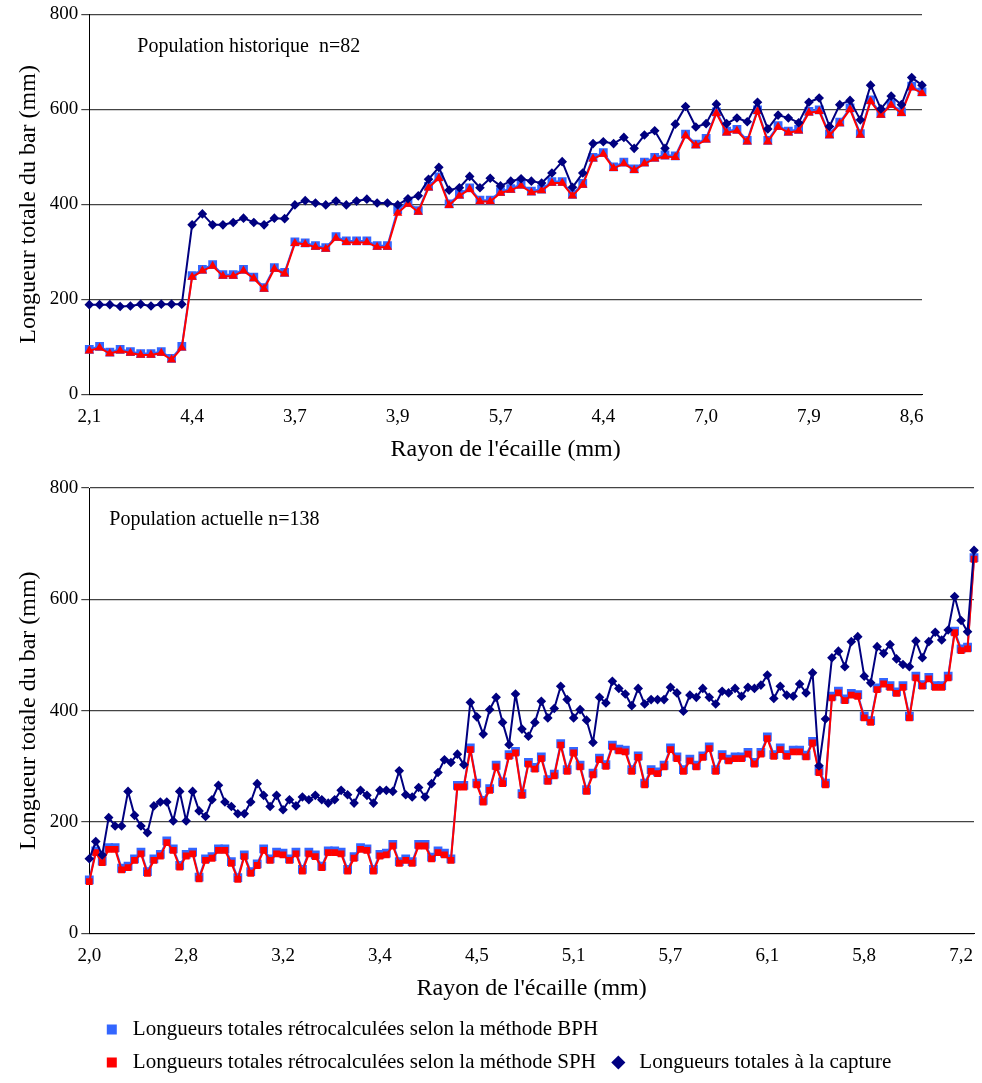 This screenshot has width=982, height=1083. What do you see at coordinates (706, 415) in the screenshot?
I see `x-tick-label: 7,0` at bounding box center [706, 415].